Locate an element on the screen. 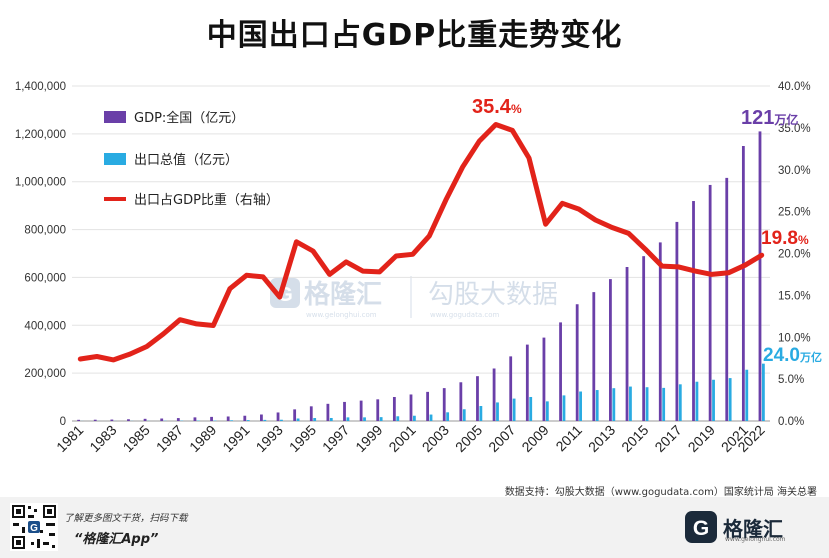 Image resolution: width=829 pixels, height=558 pixels. x-tick-label: 2015 is located at coordinates (634, 438).